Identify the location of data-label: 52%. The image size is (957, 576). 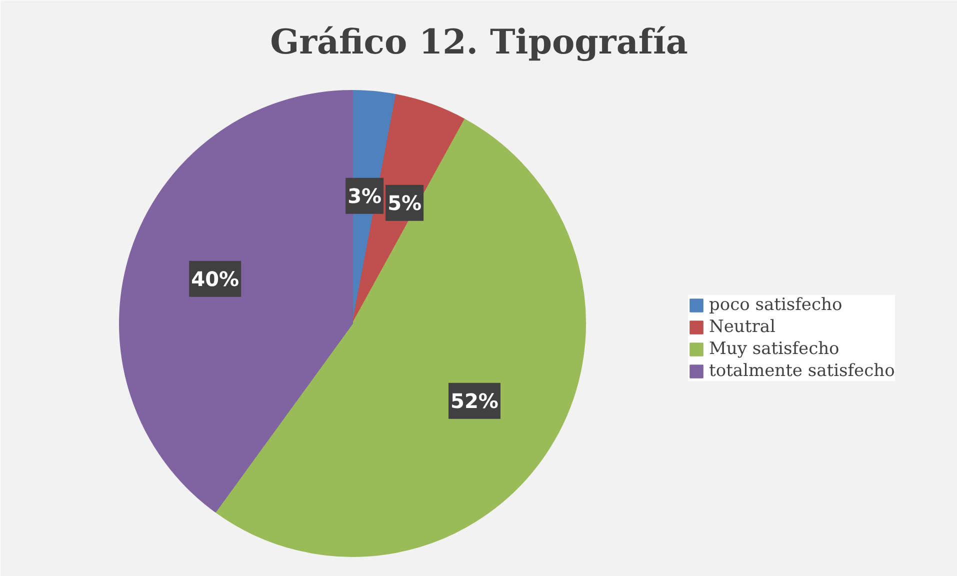
(474, 400).